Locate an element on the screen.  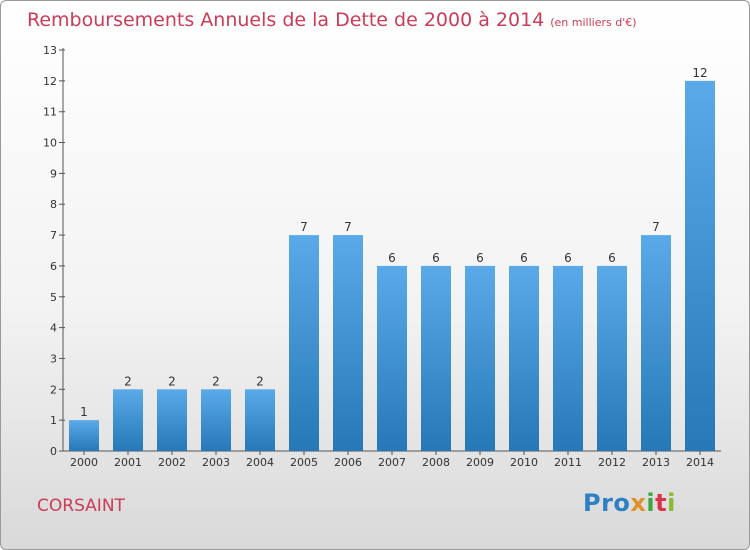
y-tick-label: 5 is located at coordinates (53, 297).